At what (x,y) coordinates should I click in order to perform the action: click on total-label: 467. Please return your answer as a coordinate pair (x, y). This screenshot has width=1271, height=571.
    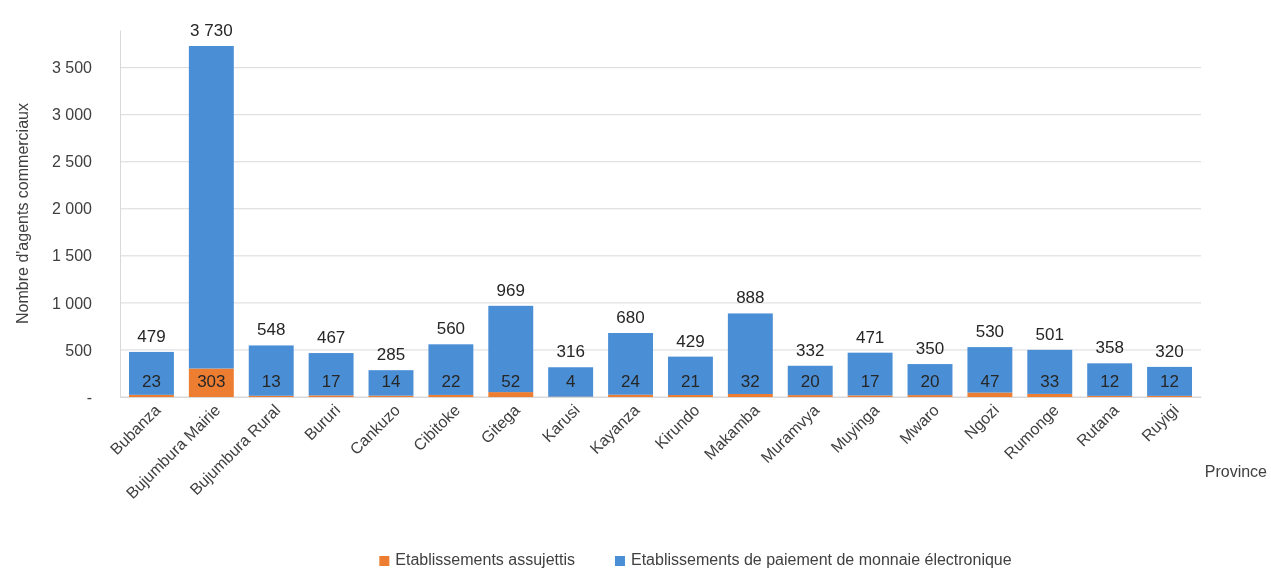
    Looking at the image, I should click on (331, 338).